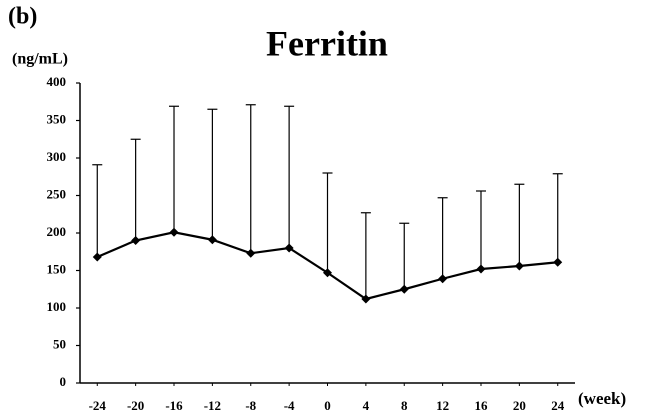 Image resolution: width=654 pixels, height=416 pixels. I want to click on x-tick-label: -20, so click(135, 405).